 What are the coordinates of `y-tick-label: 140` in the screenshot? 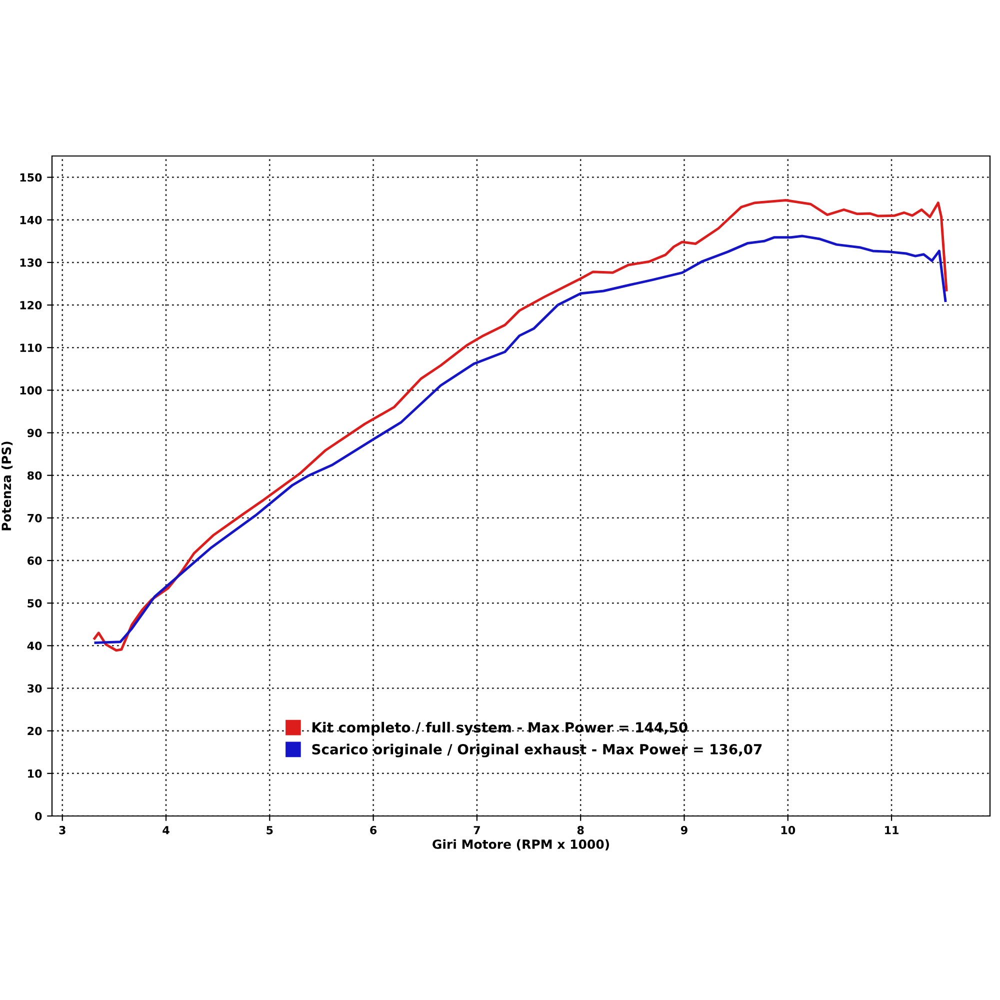 It's located at (31, 220).